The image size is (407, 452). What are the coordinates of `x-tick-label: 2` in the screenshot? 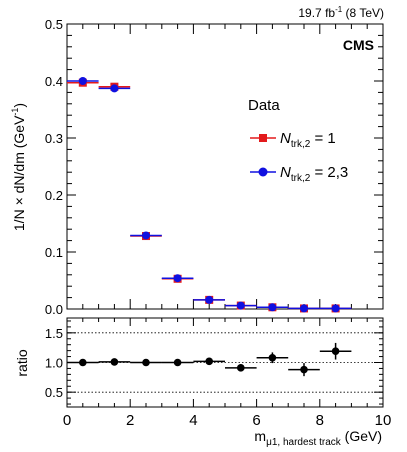 It's located at (130, 420).